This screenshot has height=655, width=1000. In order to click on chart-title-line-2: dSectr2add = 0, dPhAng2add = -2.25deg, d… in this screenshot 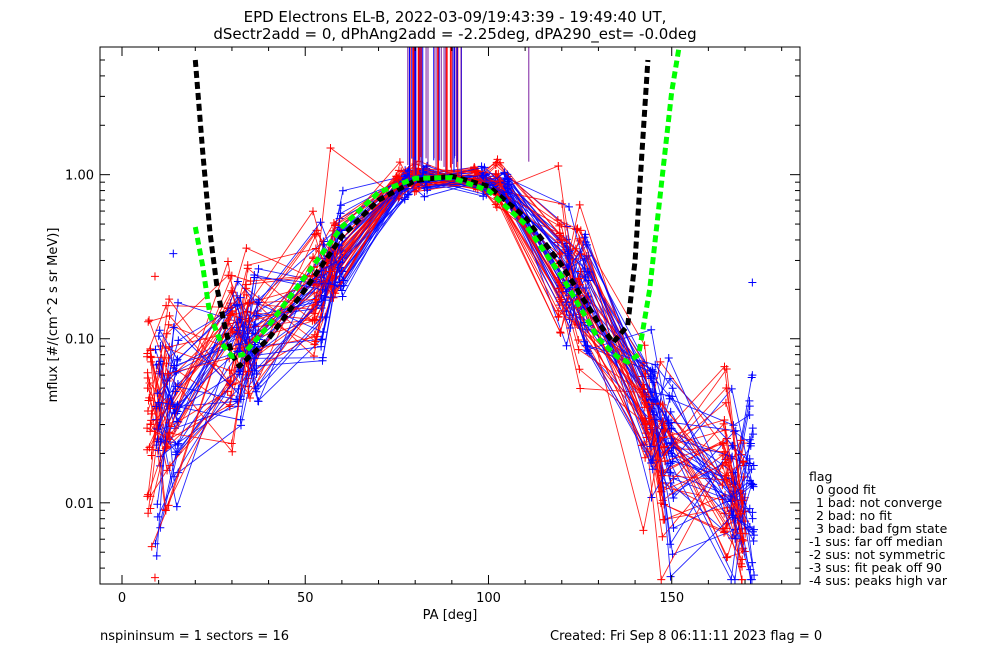, I will do `click(454, 34)`.